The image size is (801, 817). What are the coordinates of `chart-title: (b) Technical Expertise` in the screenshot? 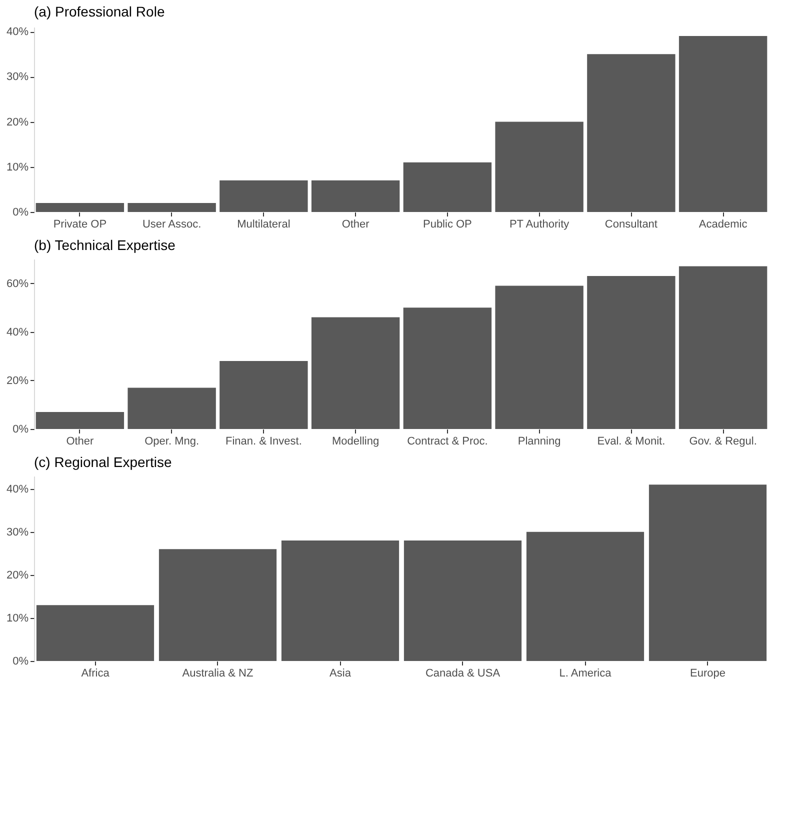 It's located at (105, 245).